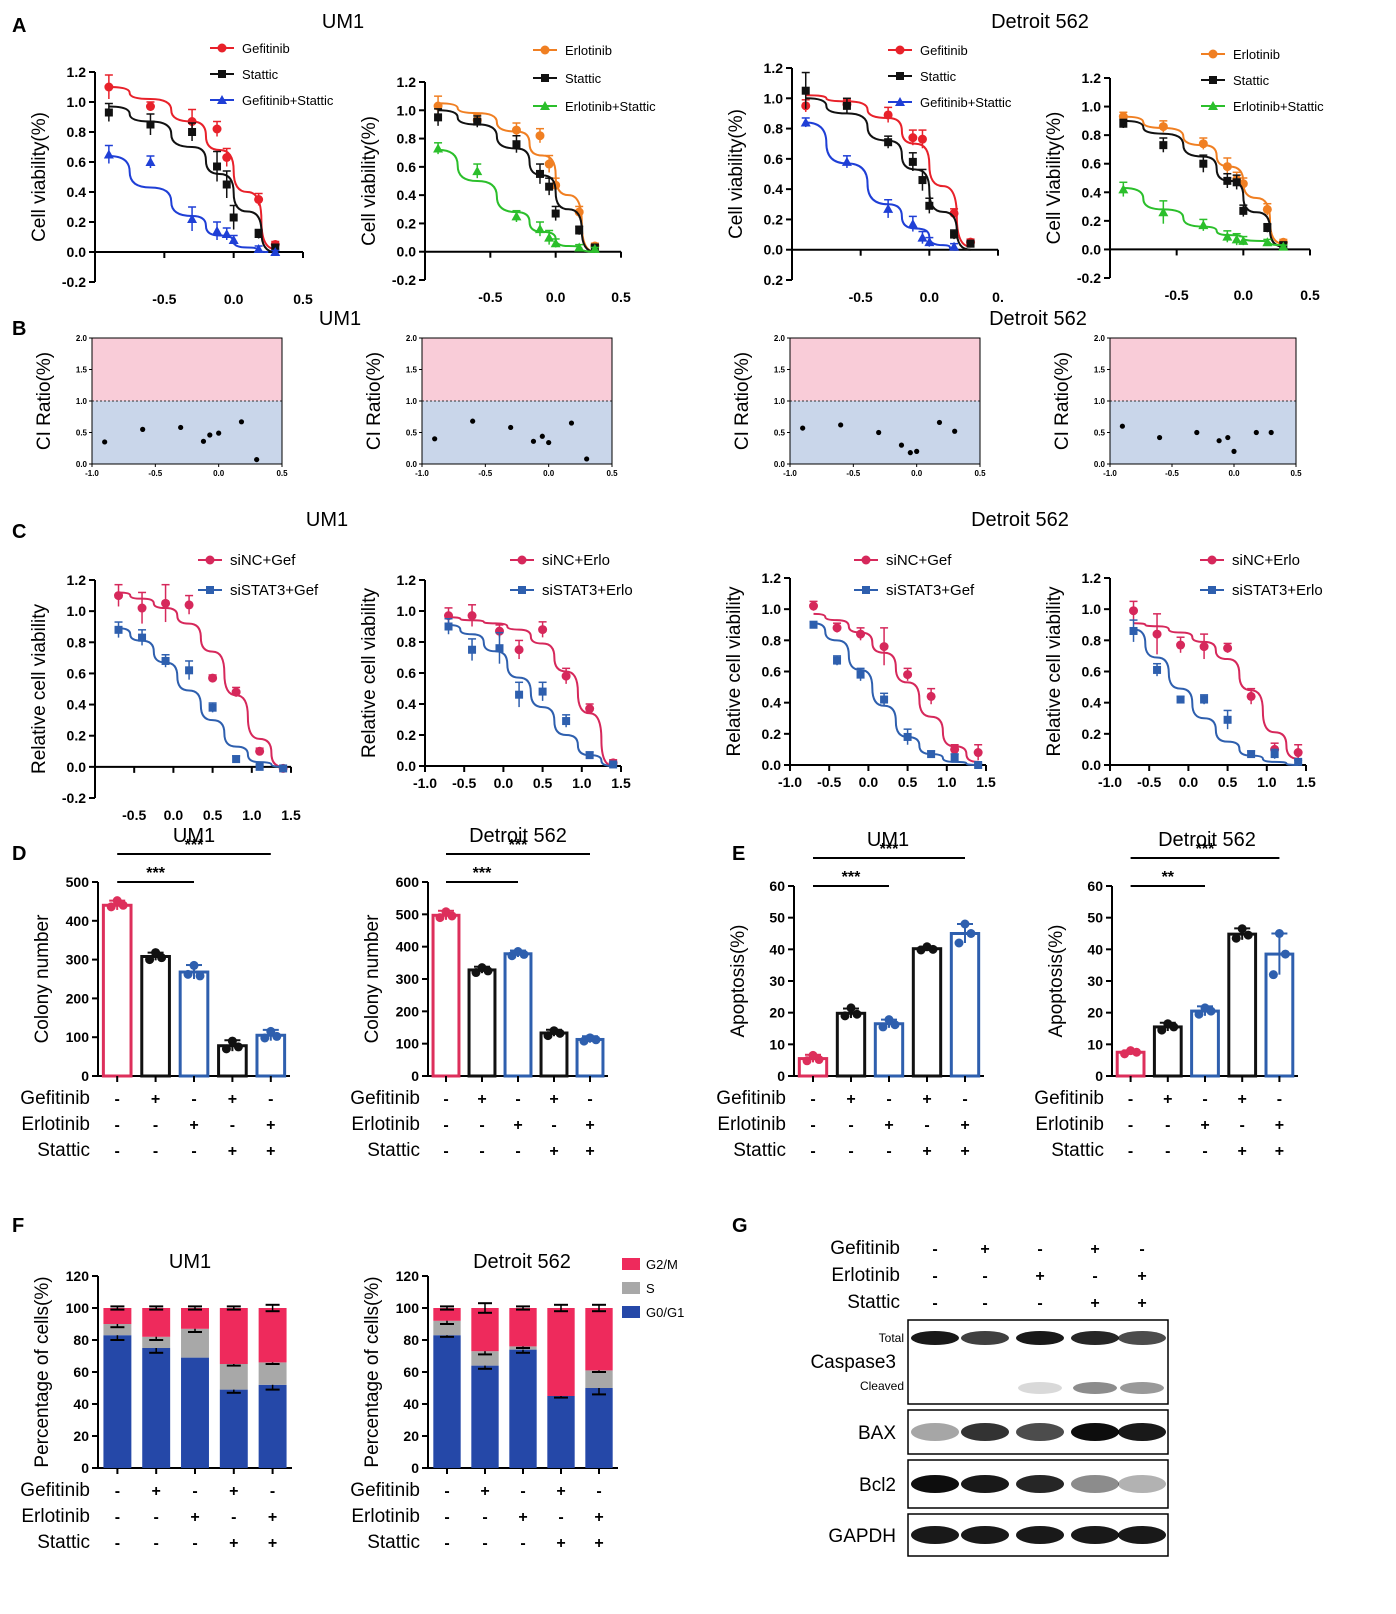  What do you see at coordinates (19, 854) in the screenshot?
I see `panel-label-d: D` at bounding box center [19, 854].